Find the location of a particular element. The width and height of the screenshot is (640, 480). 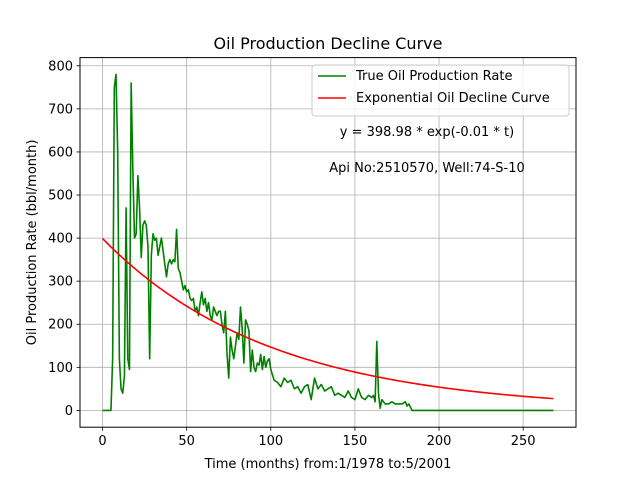

x-tick-label: 100 is located at coordinates (270, 441).